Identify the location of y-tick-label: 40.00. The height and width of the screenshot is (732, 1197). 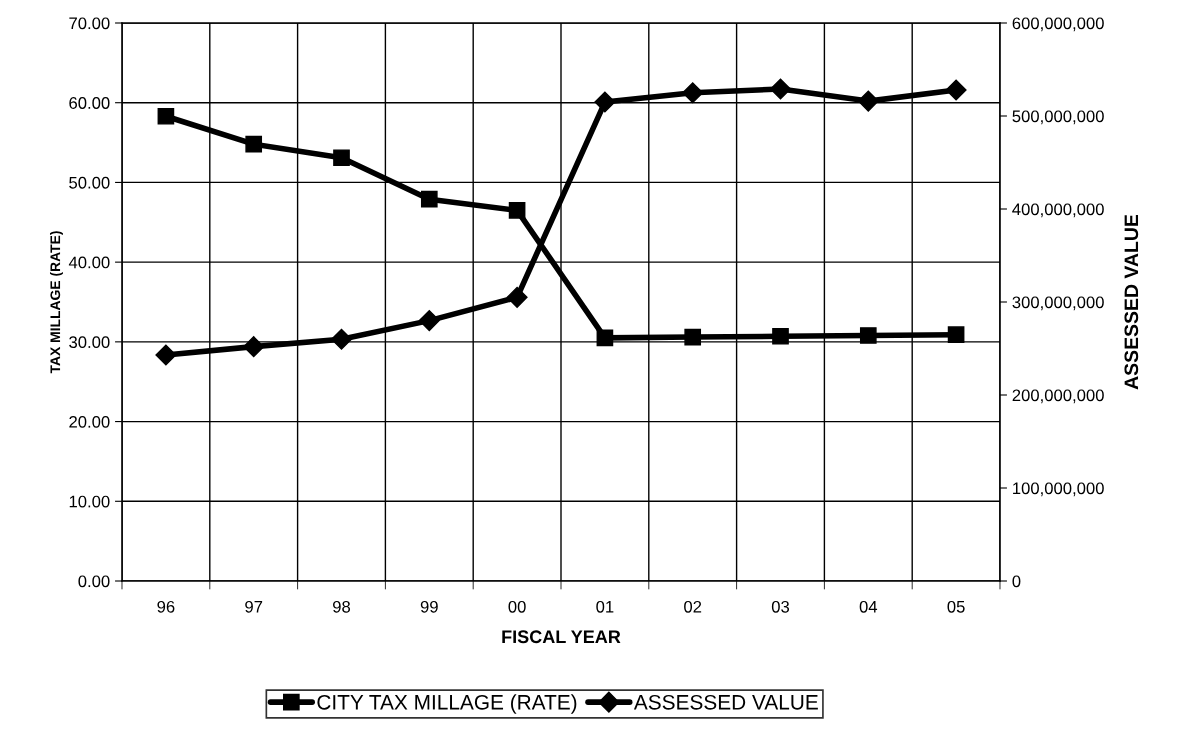
(89, 262).